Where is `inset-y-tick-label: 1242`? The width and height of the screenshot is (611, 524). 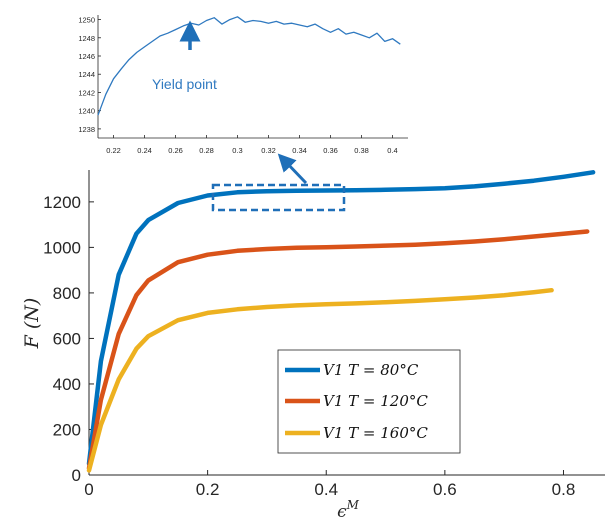
inset-y-tick-label: 1242 is located at coordinates (86, 92).